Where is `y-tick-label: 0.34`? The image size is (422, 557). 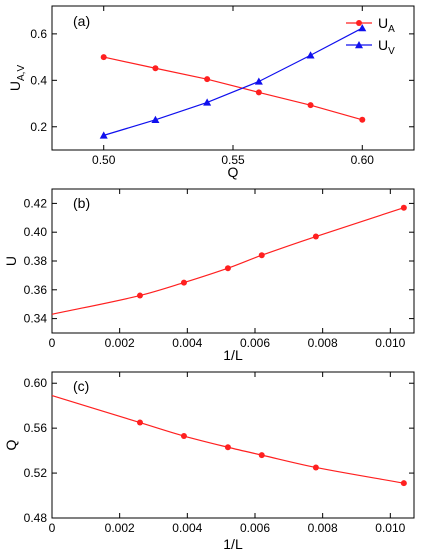
y-tick-label: 0.34 is located at coordinates (36, 319).